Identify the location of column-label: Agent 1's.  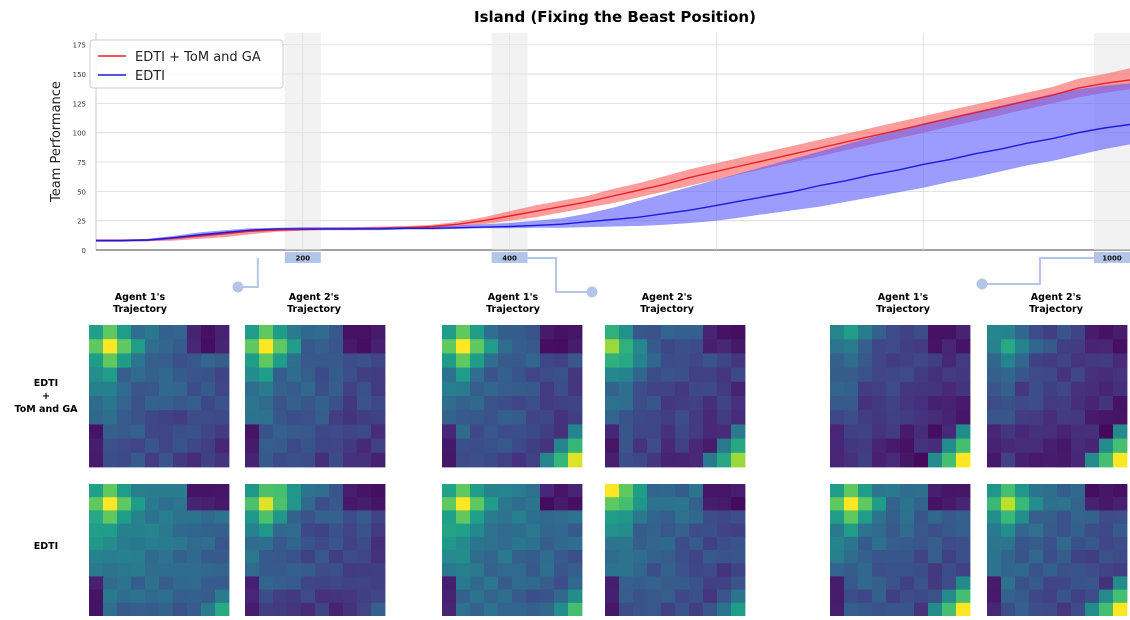
(513, 297).